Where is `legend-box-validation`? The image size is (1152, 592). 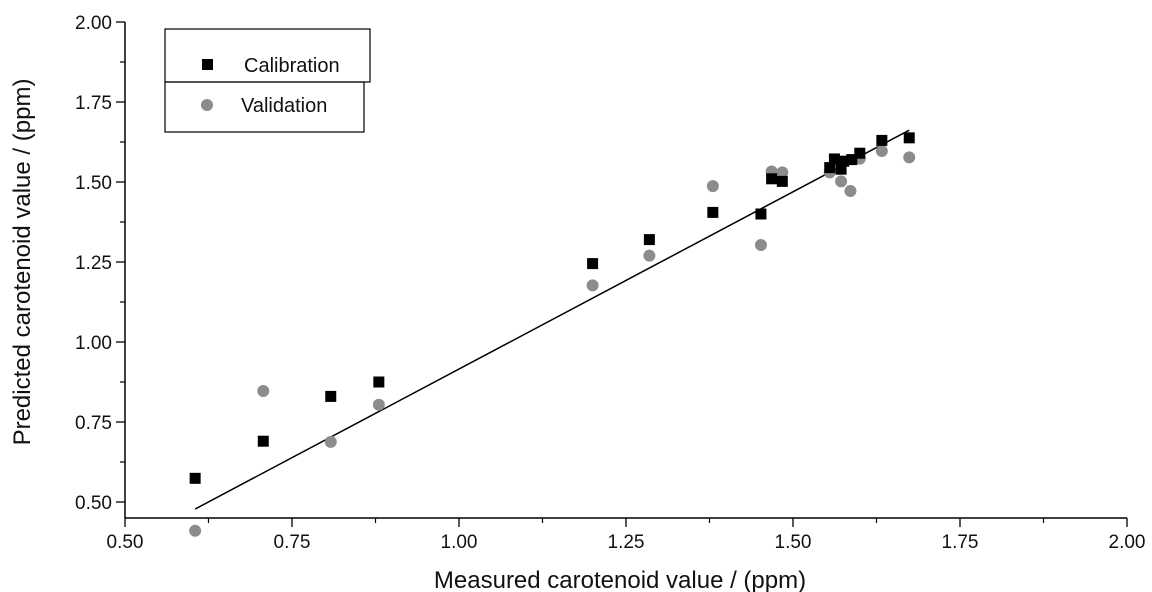 legend-box-validation is located at coordinates (264, 107).